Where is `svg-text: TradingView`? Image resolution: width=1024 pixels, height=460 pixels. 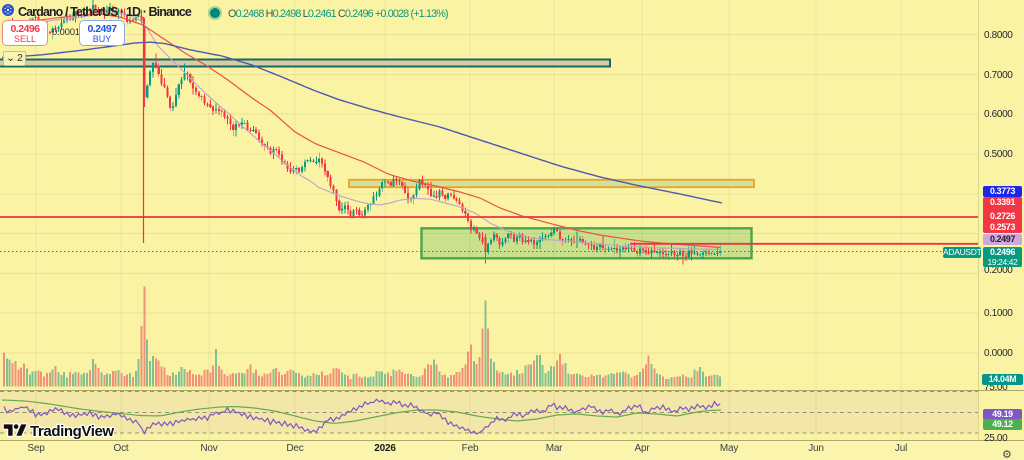
svg-text: TradingView is located at coordinates (72, 431).